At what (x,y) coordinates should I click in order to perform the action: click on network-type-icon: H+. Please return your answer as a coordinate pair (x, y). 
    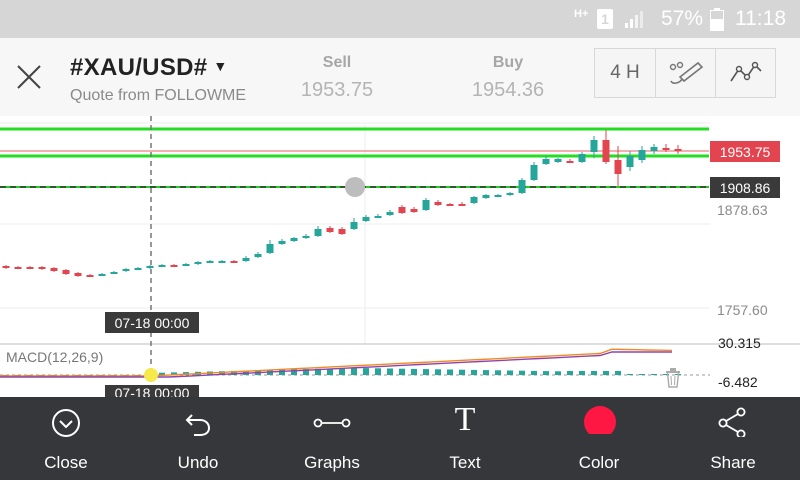
    Looking at the image, I should click on (581, 14).